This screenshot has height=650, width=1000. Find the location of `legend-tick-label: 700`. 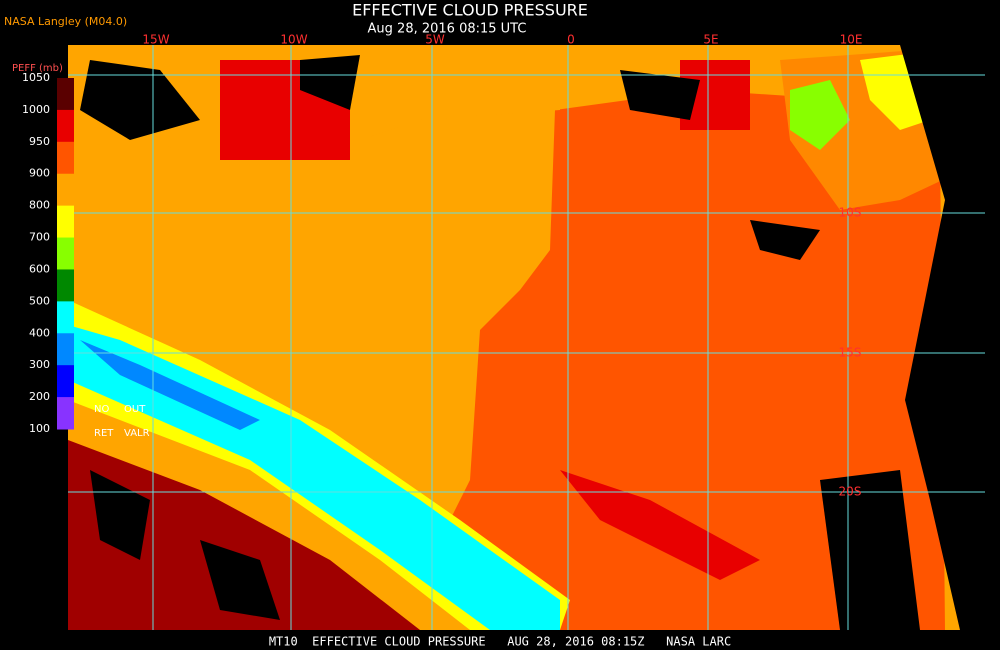

legend-tick-label: 700 is located at coordinates (39, 237).